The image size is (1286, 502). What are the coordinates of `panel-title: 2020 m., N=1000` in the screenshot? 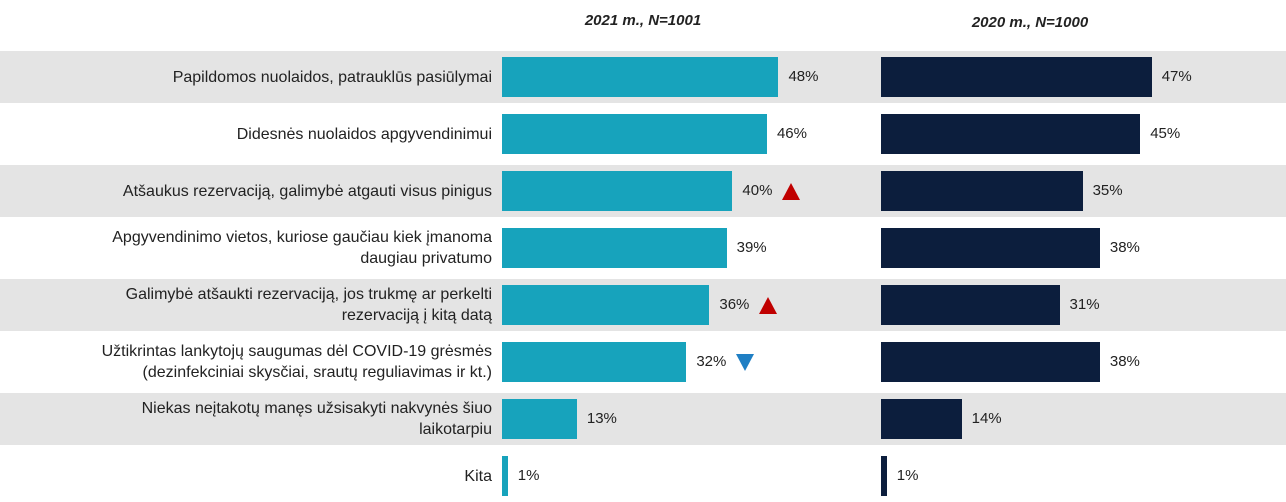 It's located at (1030, 22).